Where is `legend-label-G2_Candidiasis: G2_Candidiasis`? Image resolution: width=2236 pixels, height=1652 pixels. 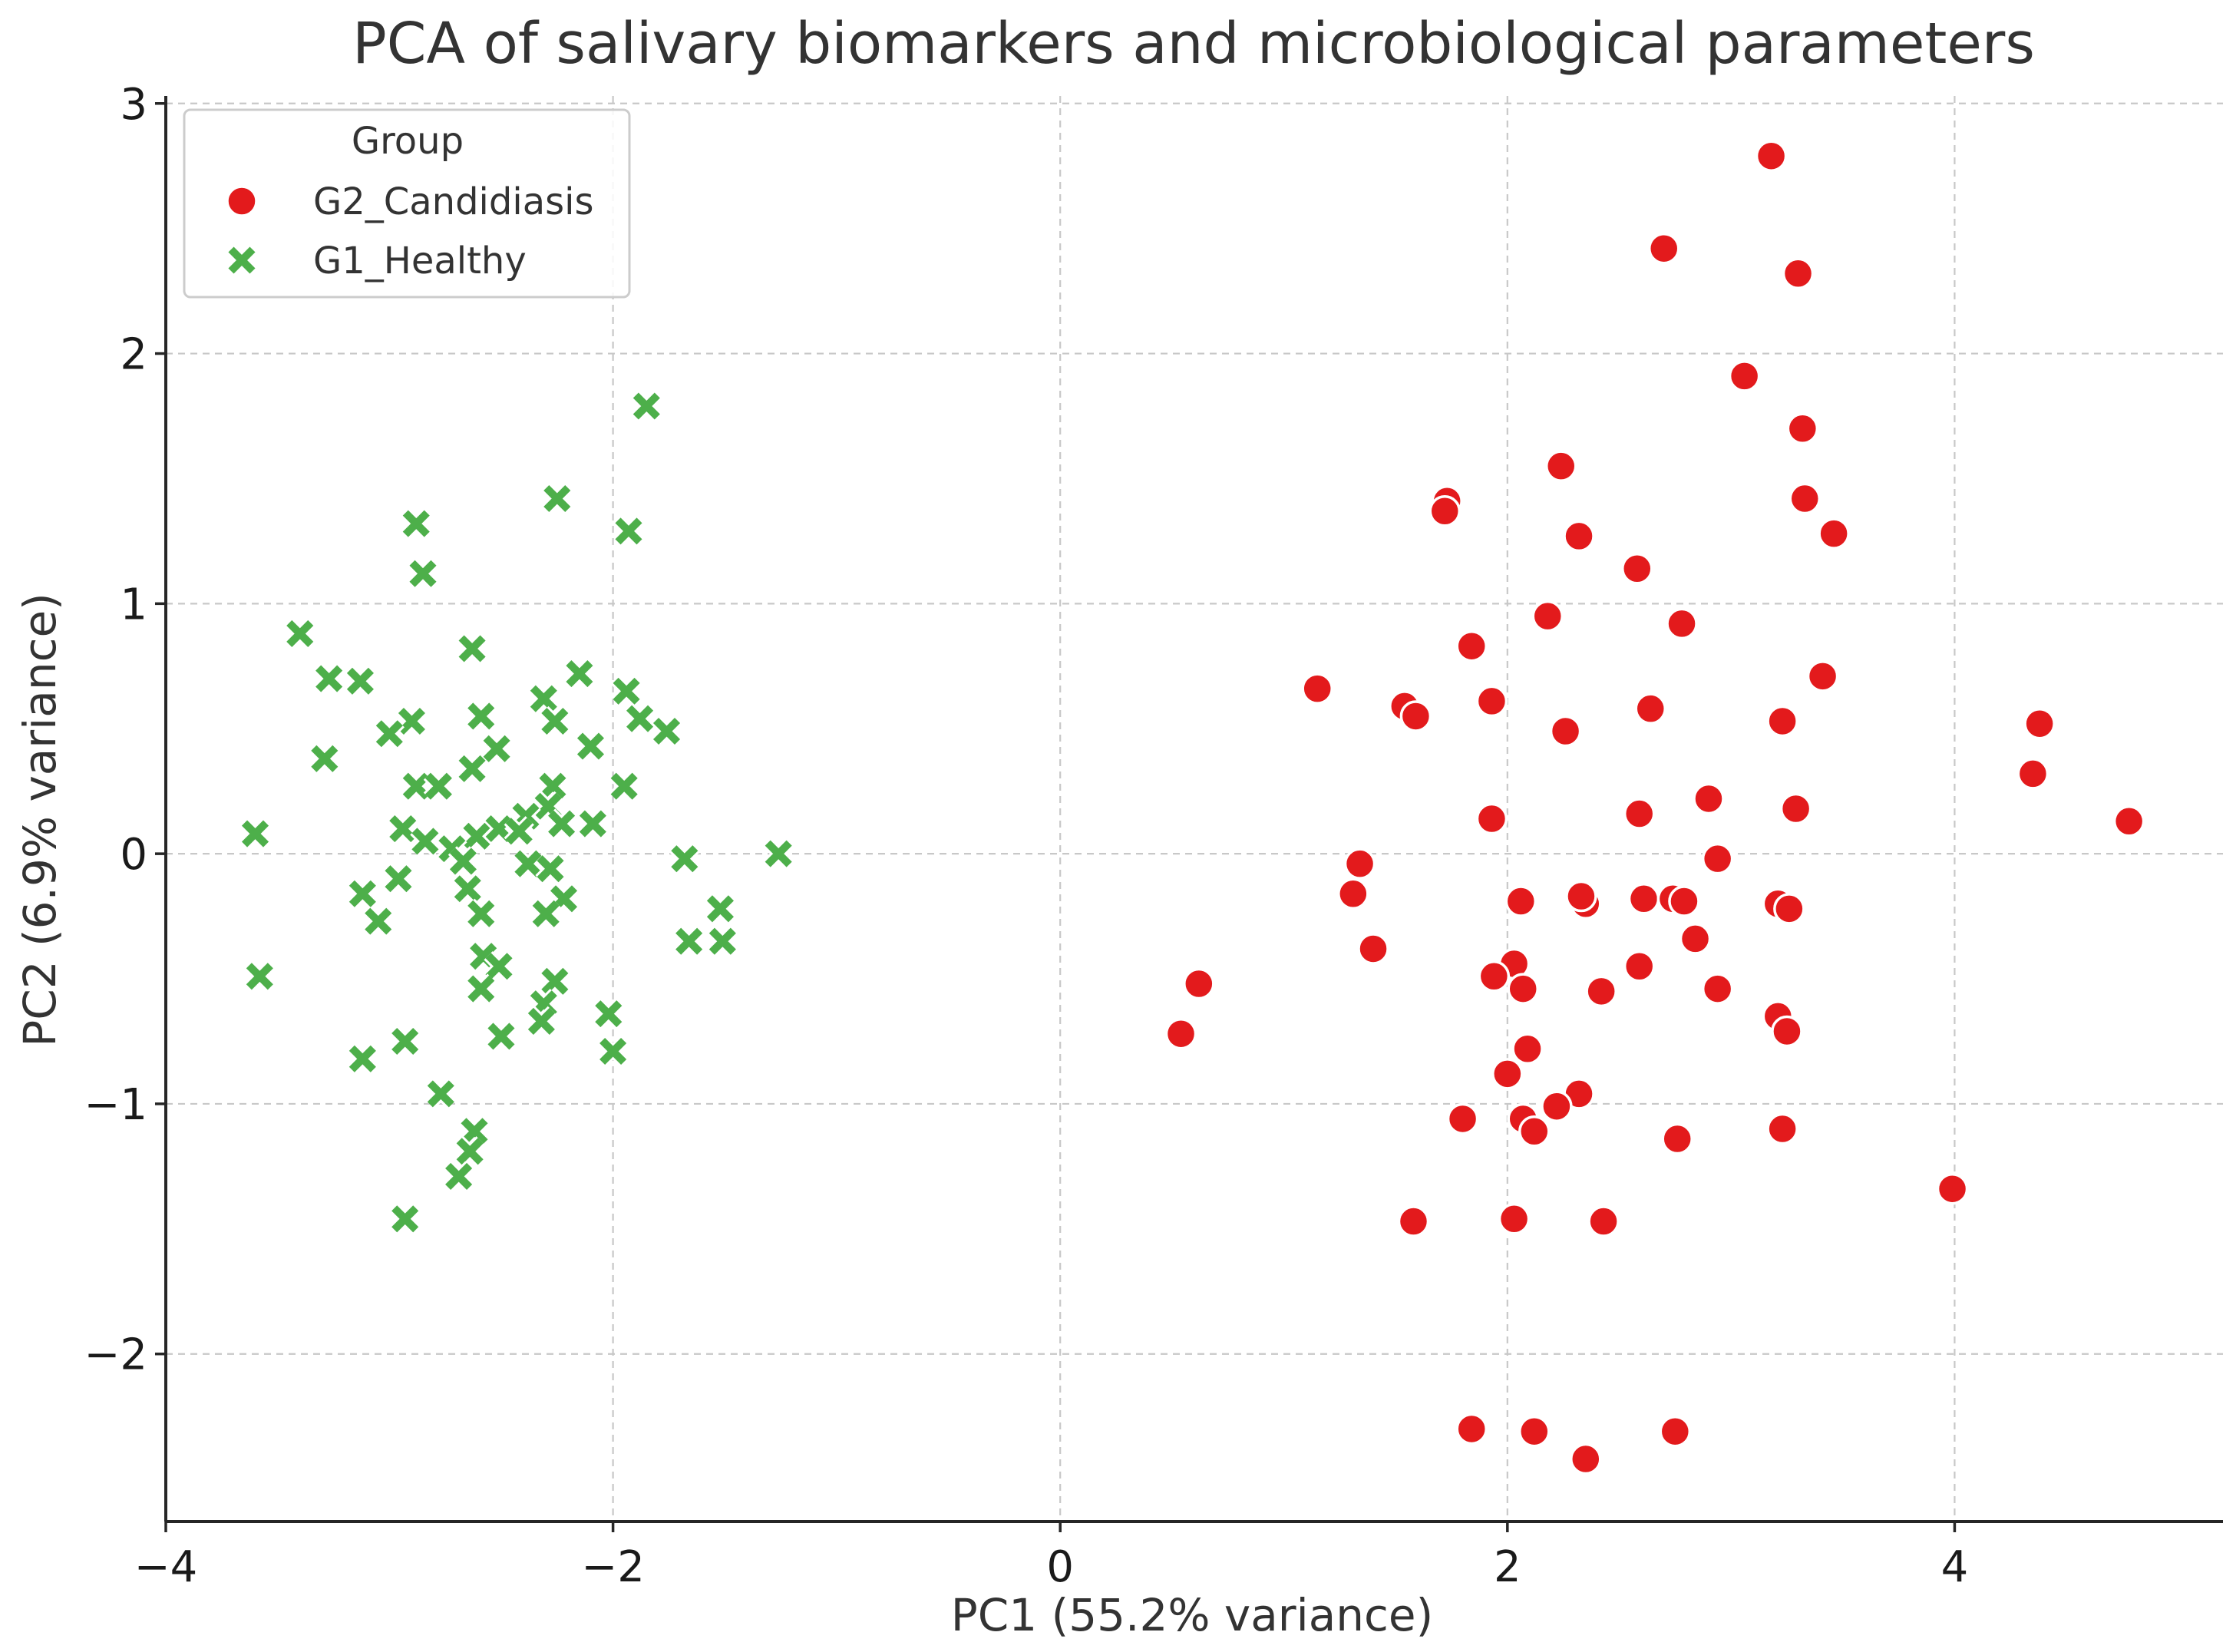
legend-label-G2_Candidiasis: G2_Candidiasis is located at coordinates (453, 201).